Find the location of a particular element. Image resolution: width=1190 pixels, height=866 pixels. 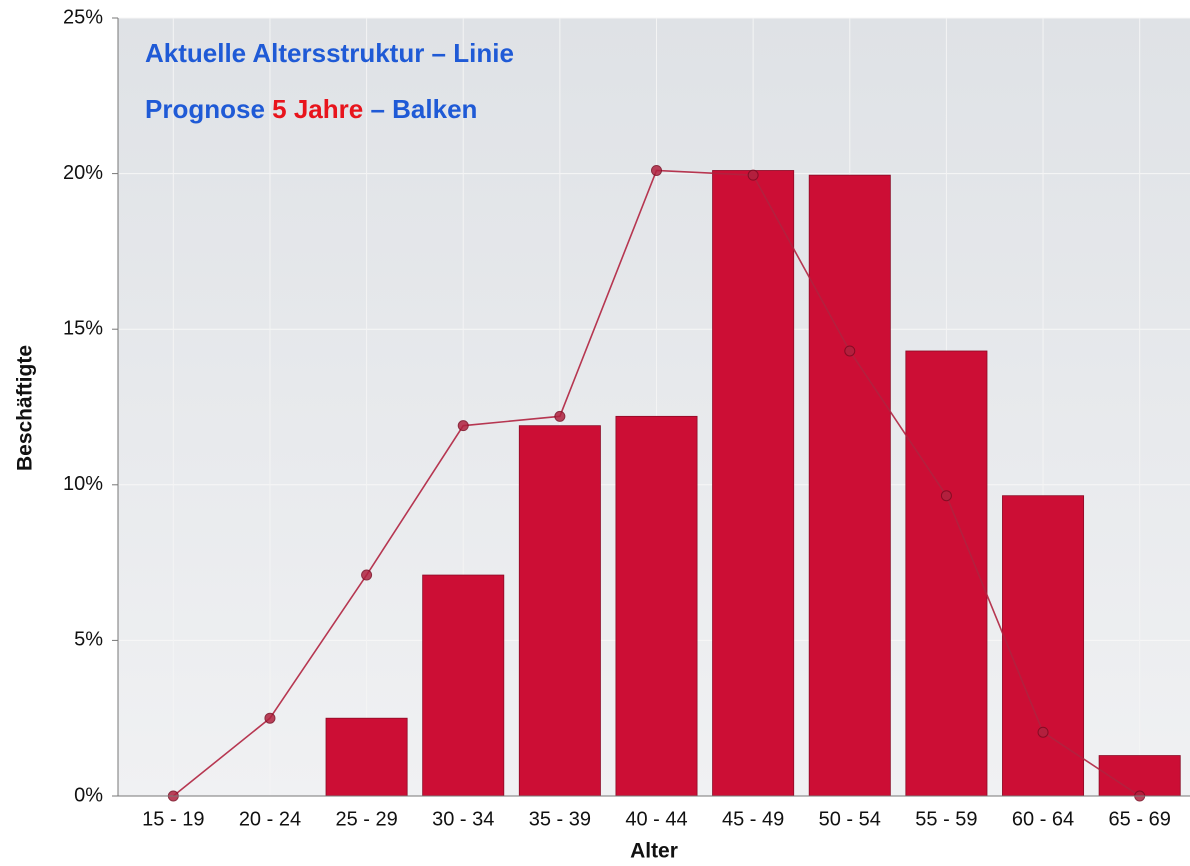

chart-subtitle: Prognose 5 Jahre – Balken is located at coordinates (311, 109).